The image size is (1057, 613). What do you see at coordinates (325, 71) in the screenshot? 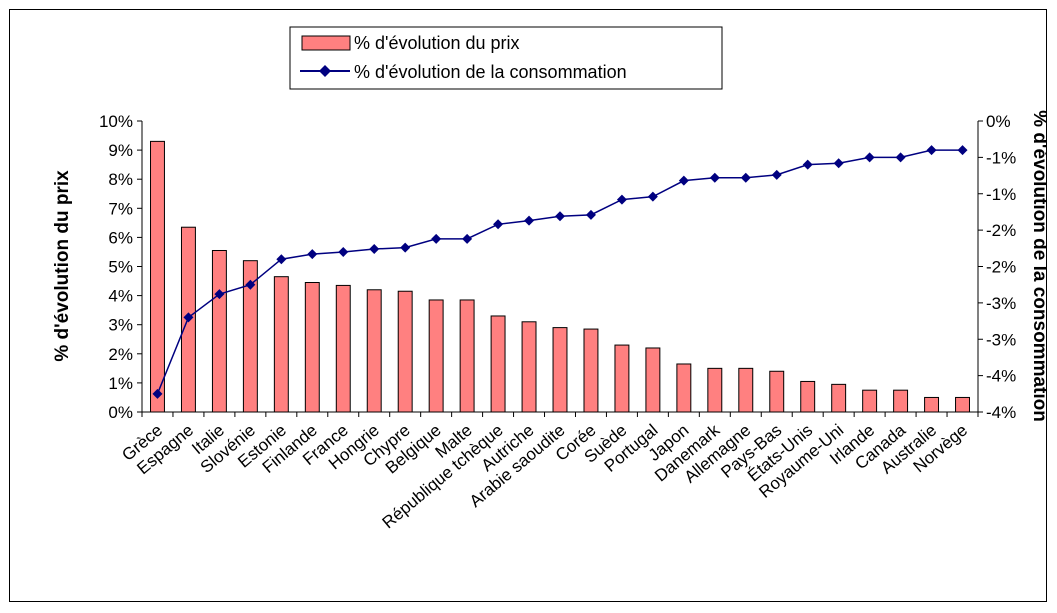
I see `legend-marker-diamond` at bounding box center [325, 71].